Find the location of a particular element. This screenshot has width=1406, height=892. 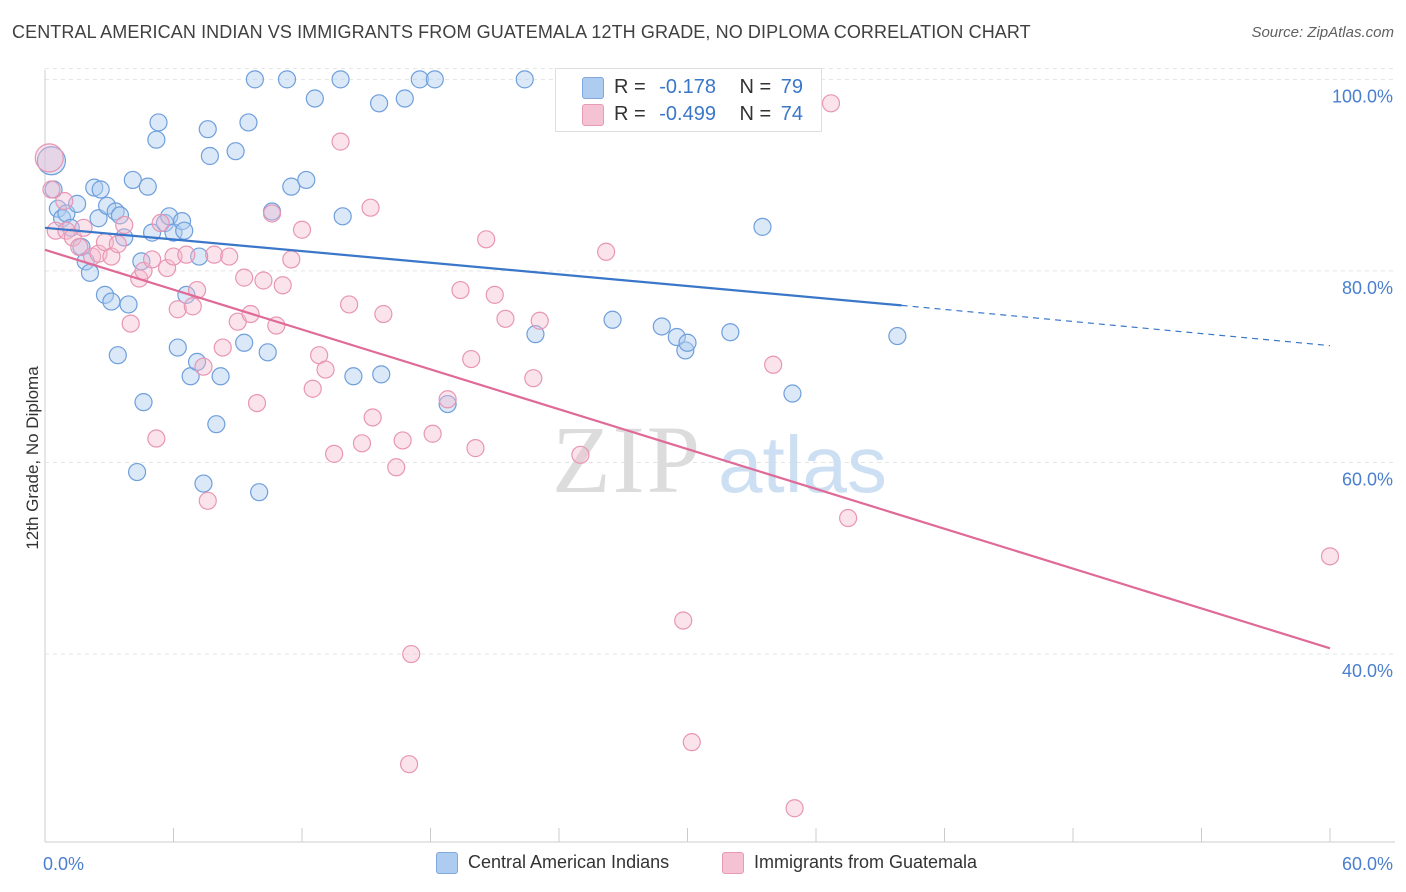

bottom-legend-pink: Immigrants from Guatemala is located at coordinates (849, 863).